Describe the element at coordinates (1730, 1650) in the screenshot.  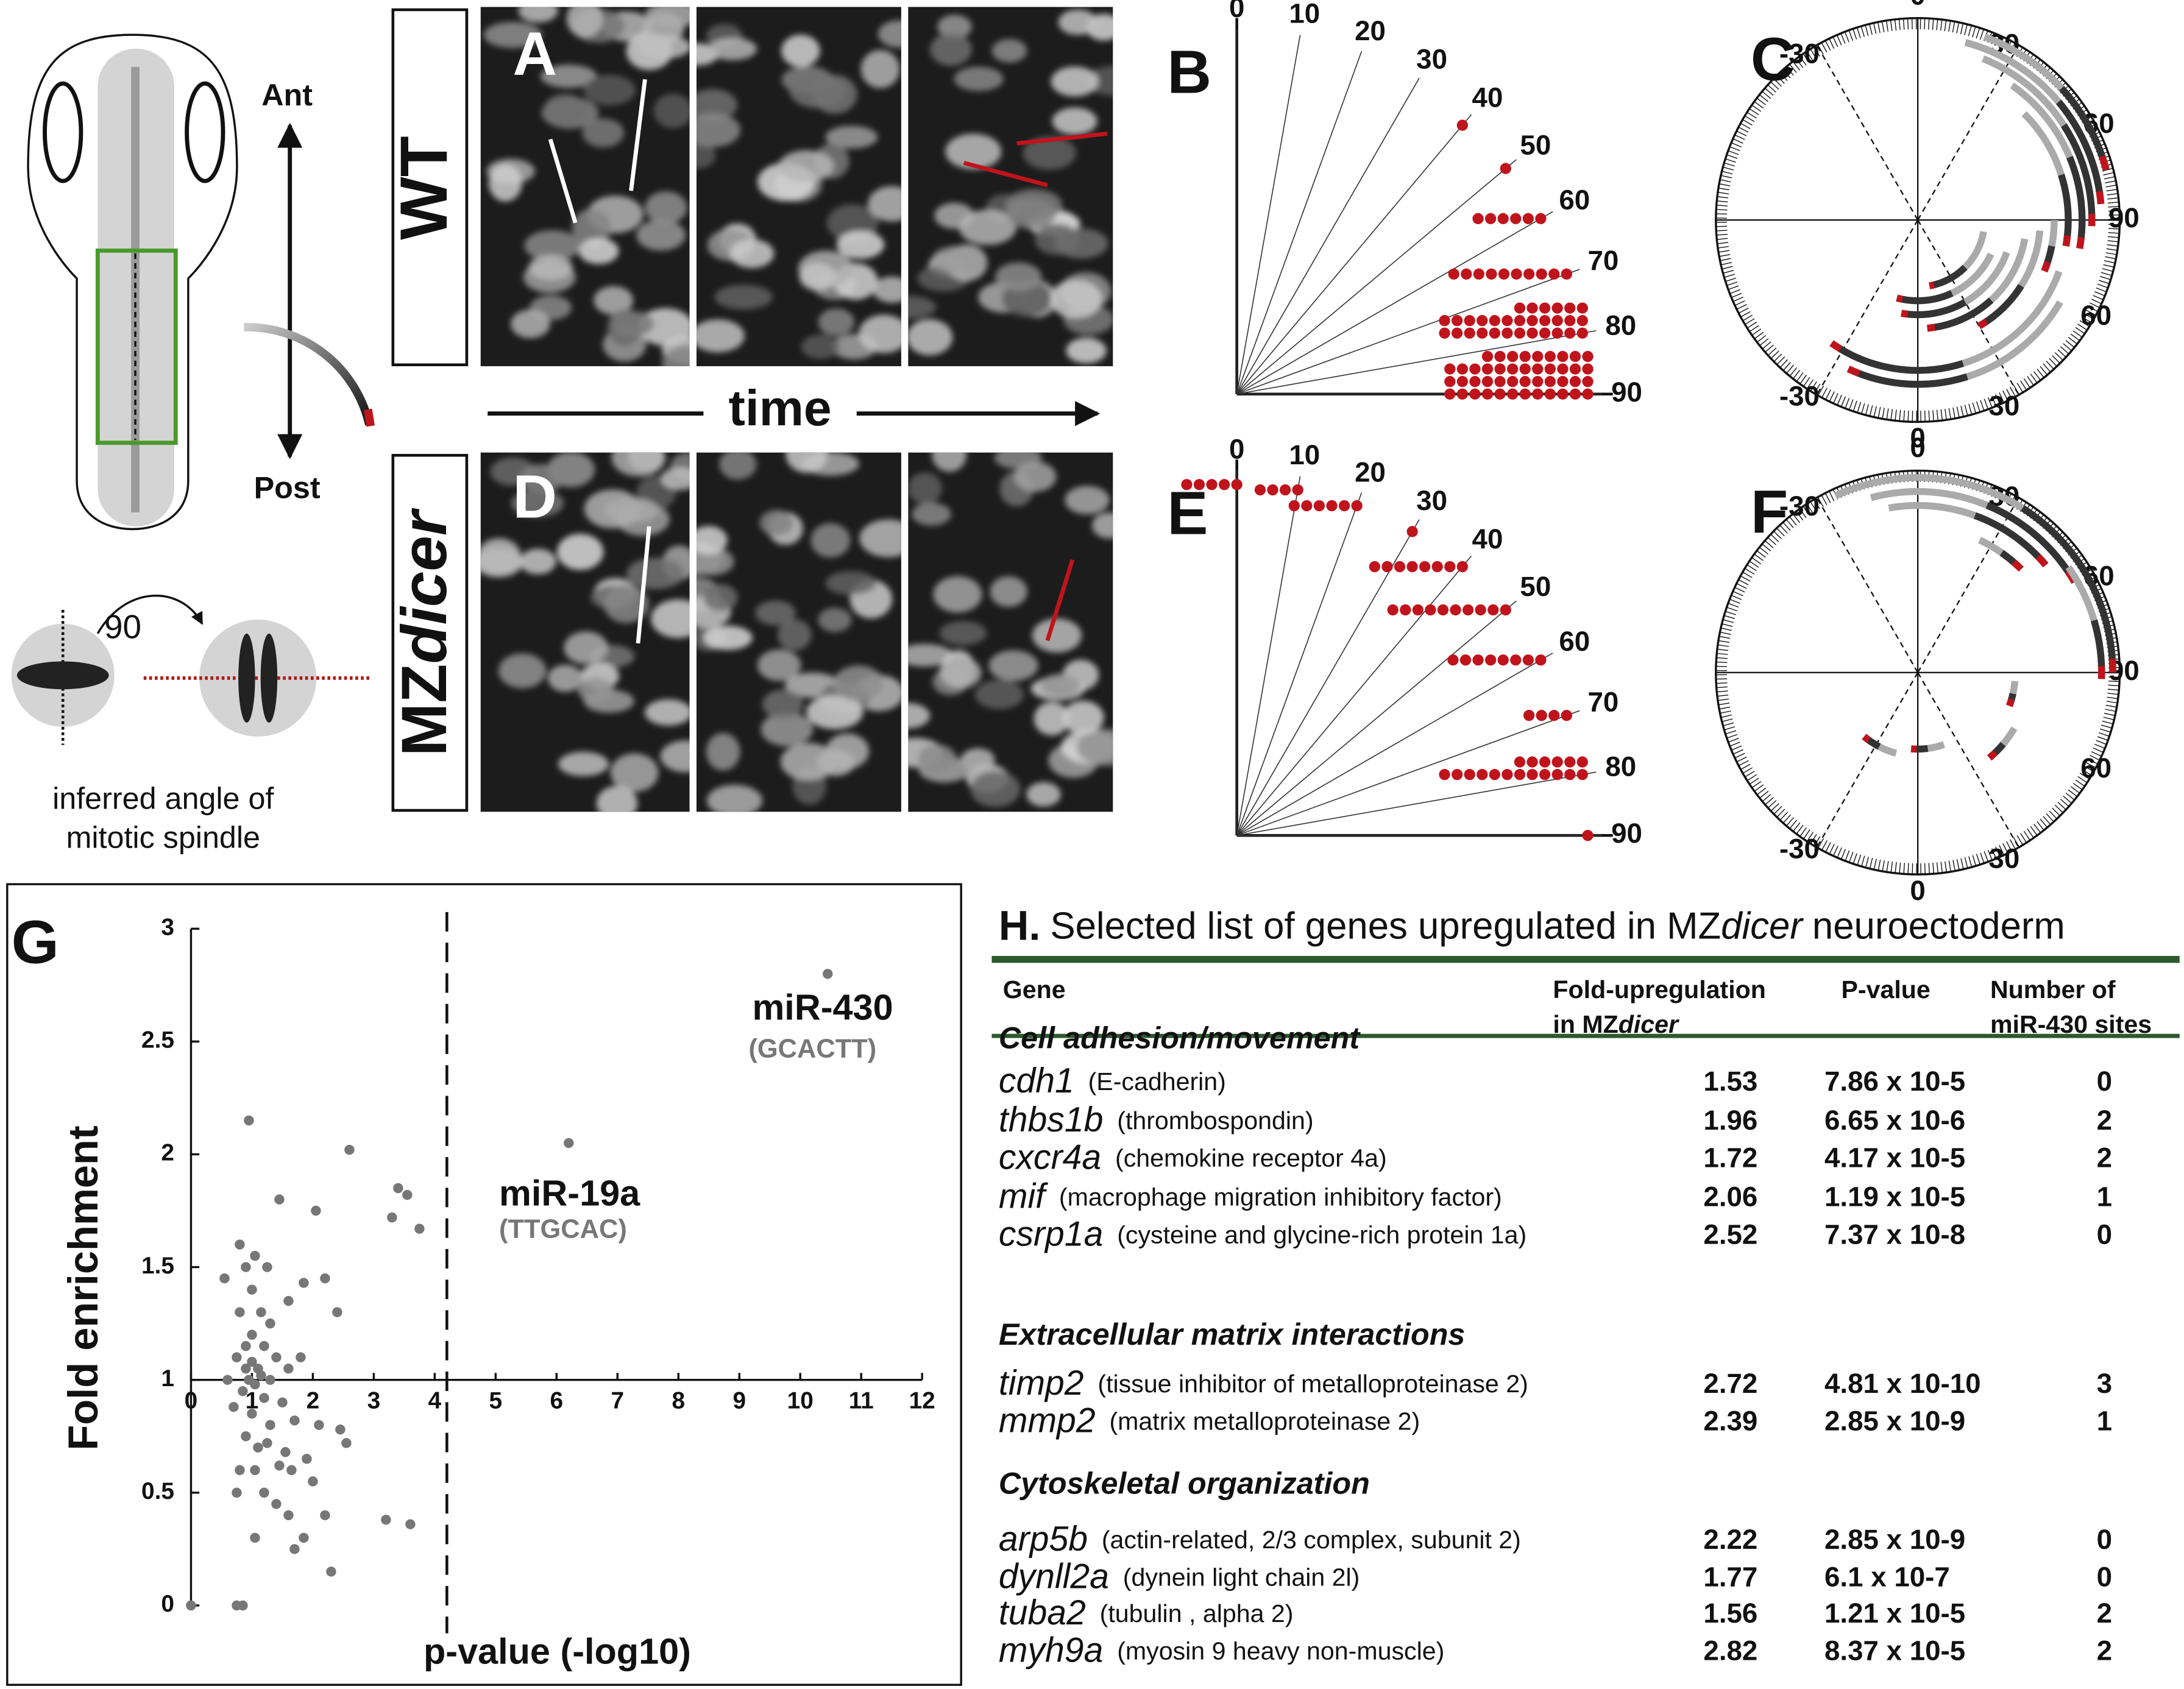
I see `fold-cell: 2.82` at that location.